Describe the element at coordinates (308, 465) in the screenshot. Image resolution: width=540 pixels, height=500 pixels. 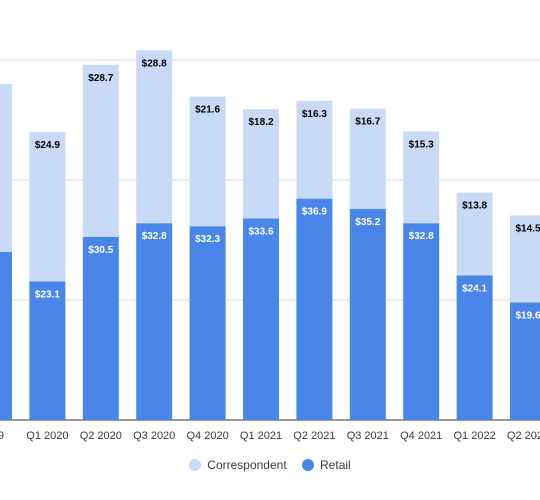
I see `legend-swatch-retail` at that location.